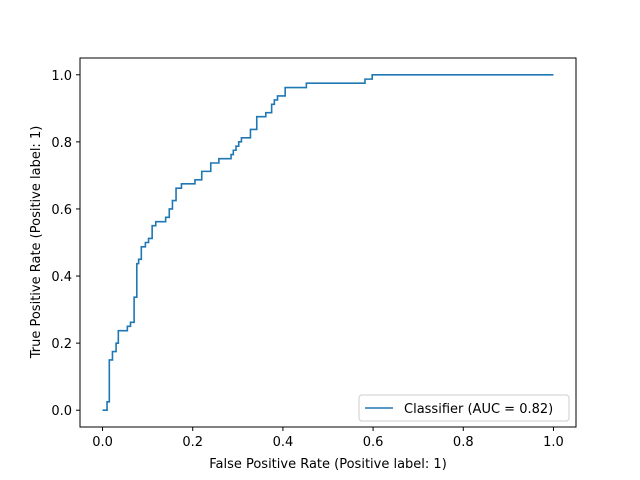  Describe the element at coordinates (553, 442) in the screenshot. I see `x-tick-label: 1.0` at that location.